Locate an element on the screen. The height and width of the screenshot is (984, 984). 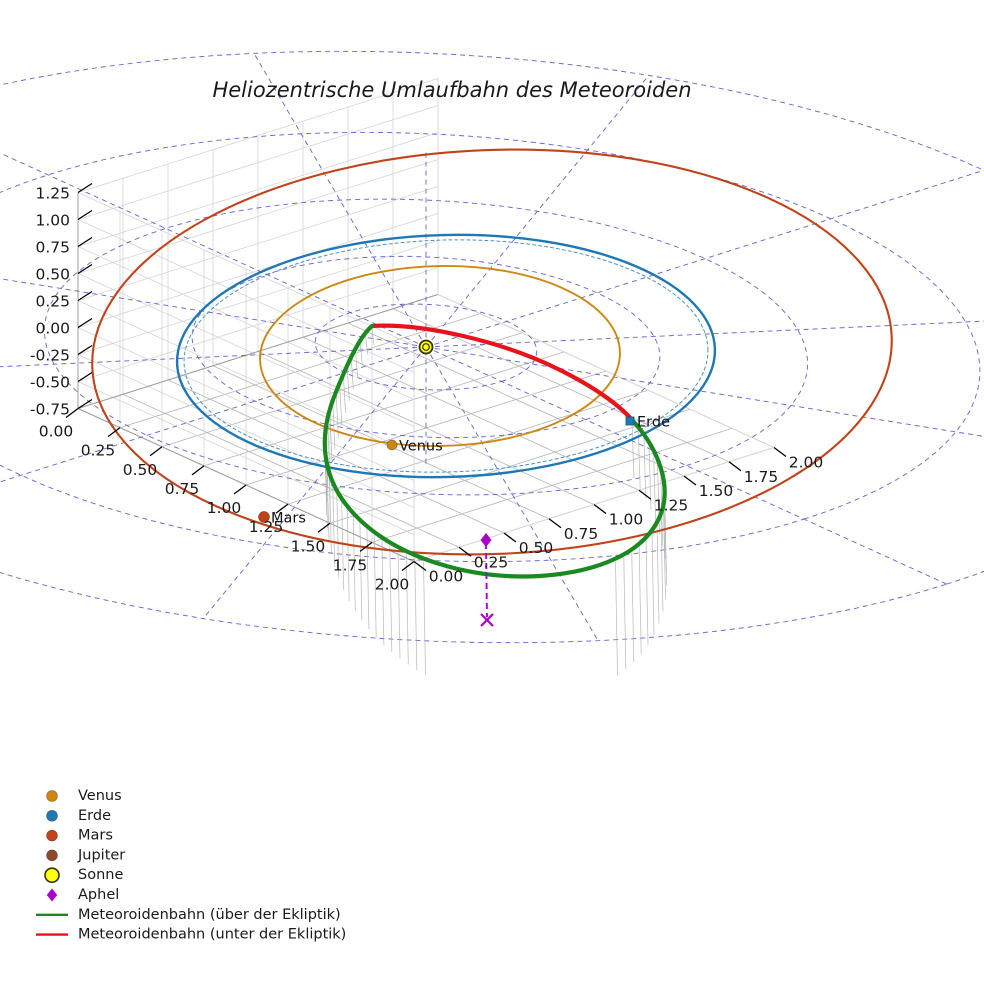
orbit-mars is located at coordinates (446, 356).